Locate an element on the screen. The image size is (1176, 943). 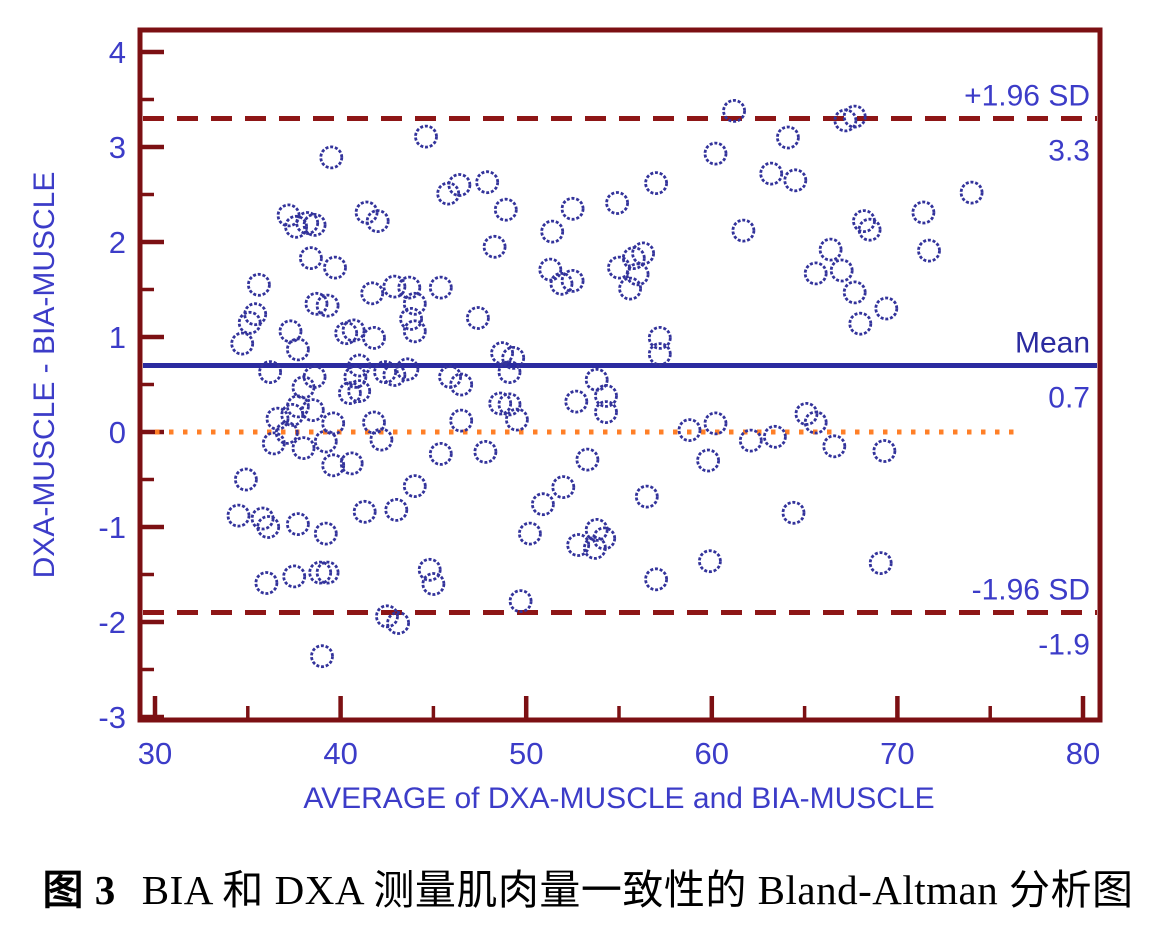
mean-value: 0.7 is located at coordinates (1069, 398).